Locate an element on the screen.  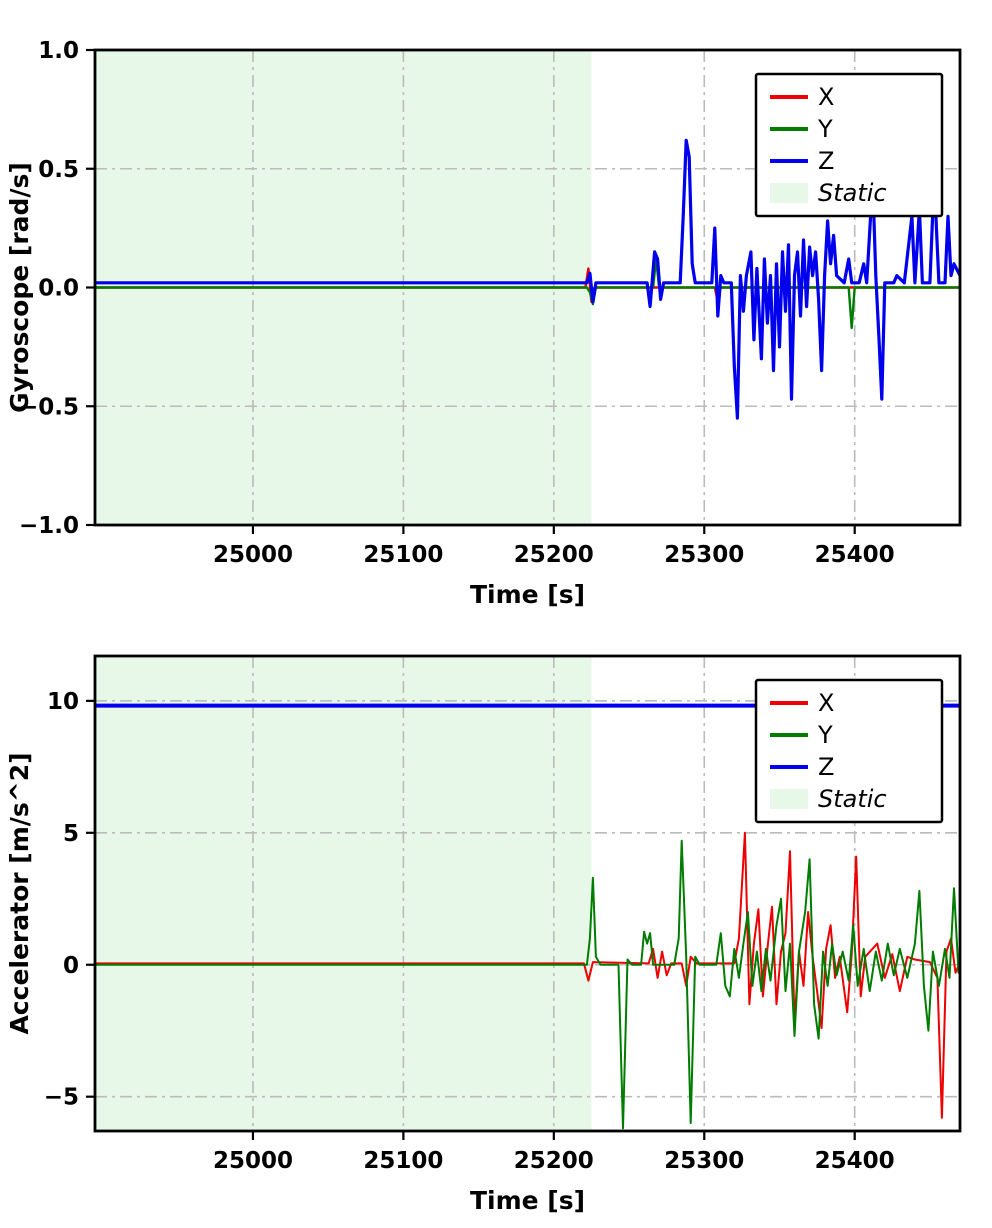
y-tick-label: 0 is located at coordinates (71, 966).